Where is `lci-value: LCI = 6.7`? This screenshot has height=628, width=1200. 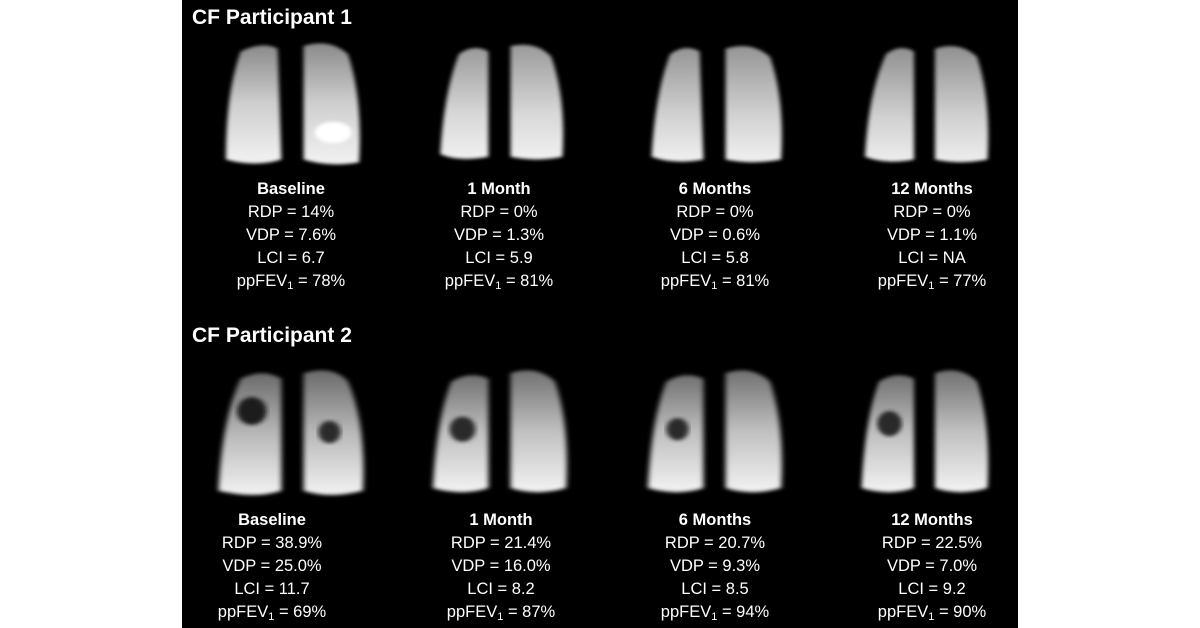 lci-value: LCI = 6.7 is located at coordinates (291, 258).